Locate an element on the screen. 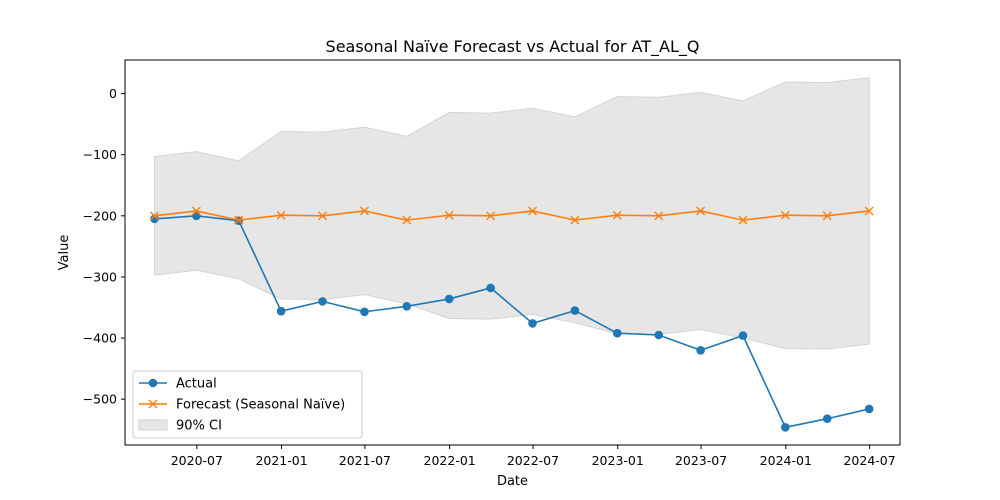 The height and width of the screenshot is (500, 1000). x-tick-label: 2020-07 is located at coordinates (197, 460).